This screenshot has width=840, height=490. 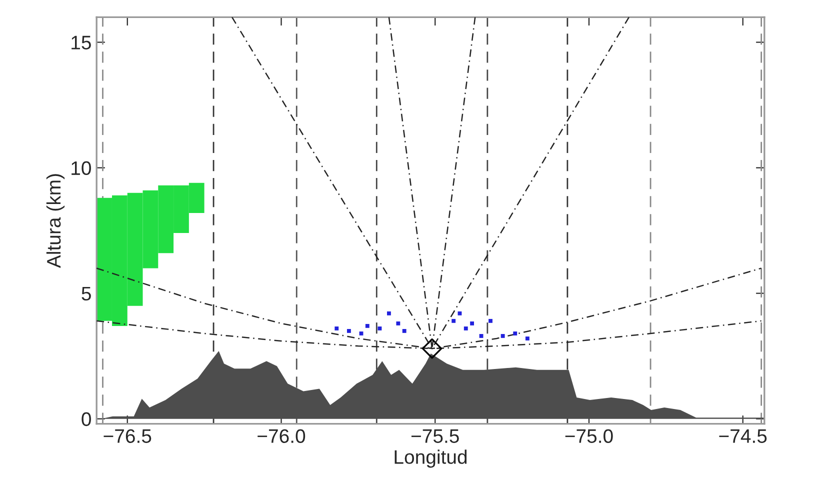 What do you see at coordinates (81, 43) in the screenshot?
I see `y-tick-label: 15` at bounding box center [81, 43].